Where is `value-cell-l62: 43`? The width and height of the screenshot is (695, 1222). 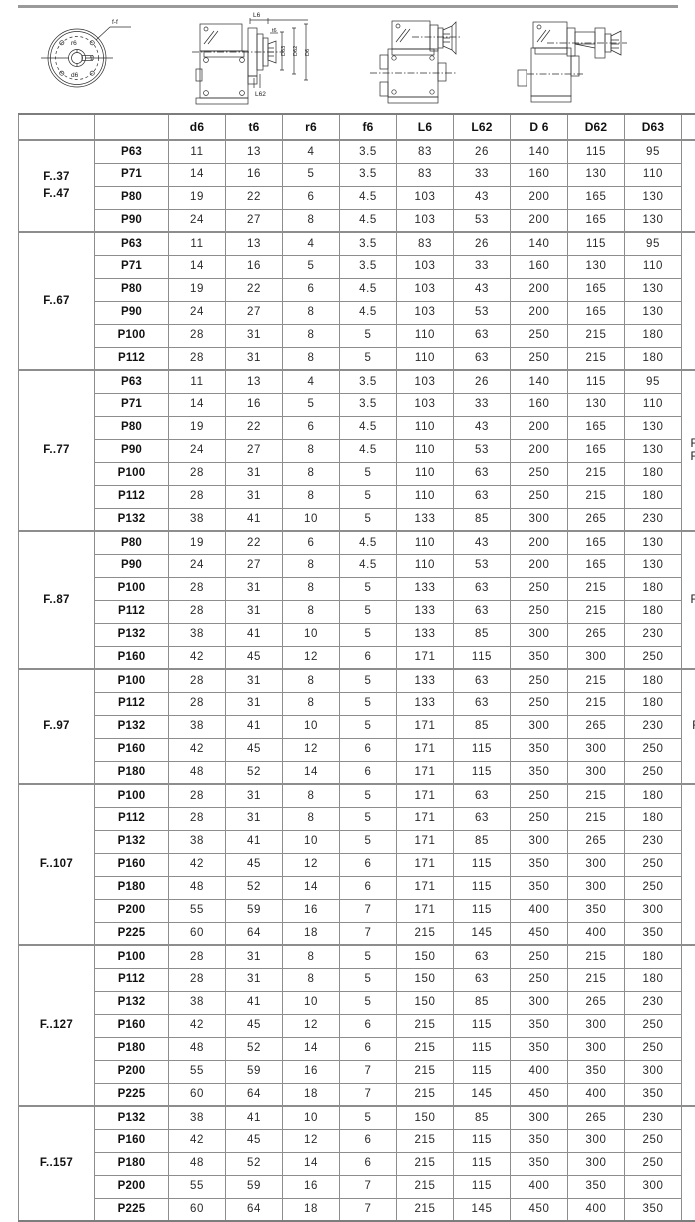
value-cell-l62: 43 is located at coordinates (482, 542).